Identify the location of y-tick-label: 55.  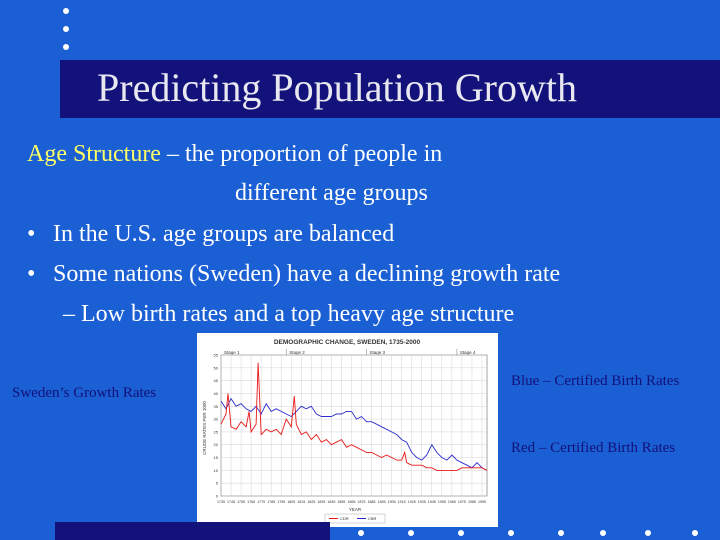
(216, 355).